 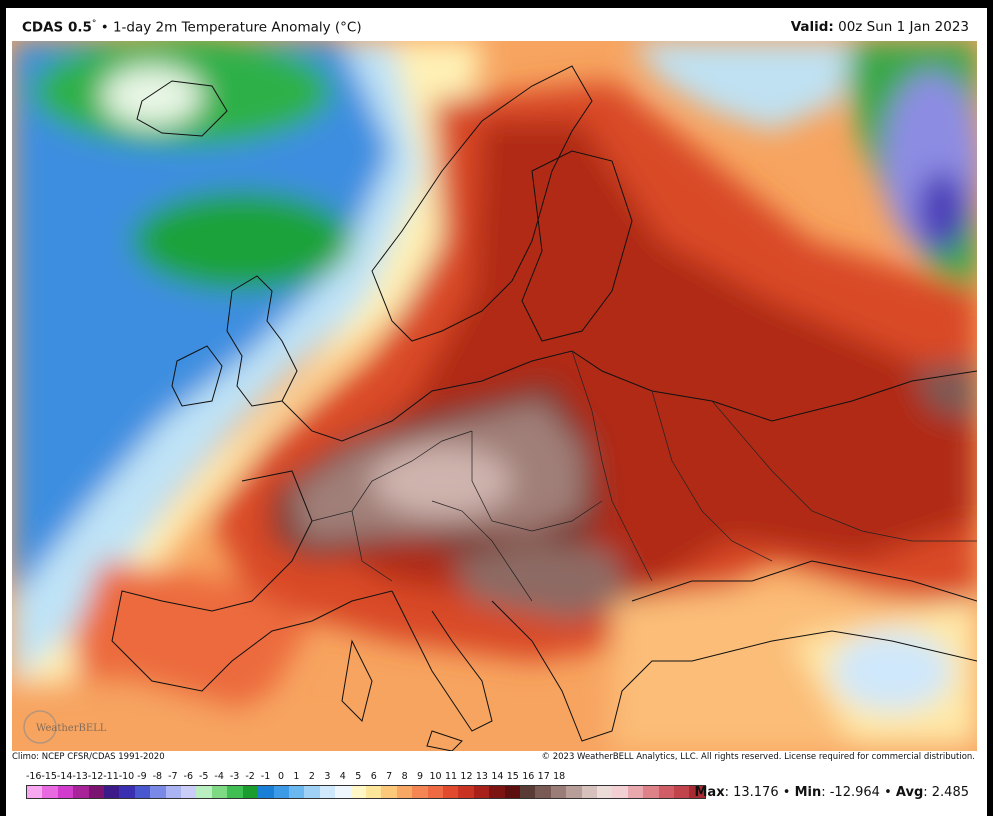 What do you see at coordinates (892, 671) in the screenshot?
I see `middle-east-cool` at bounding box center [892, 671].